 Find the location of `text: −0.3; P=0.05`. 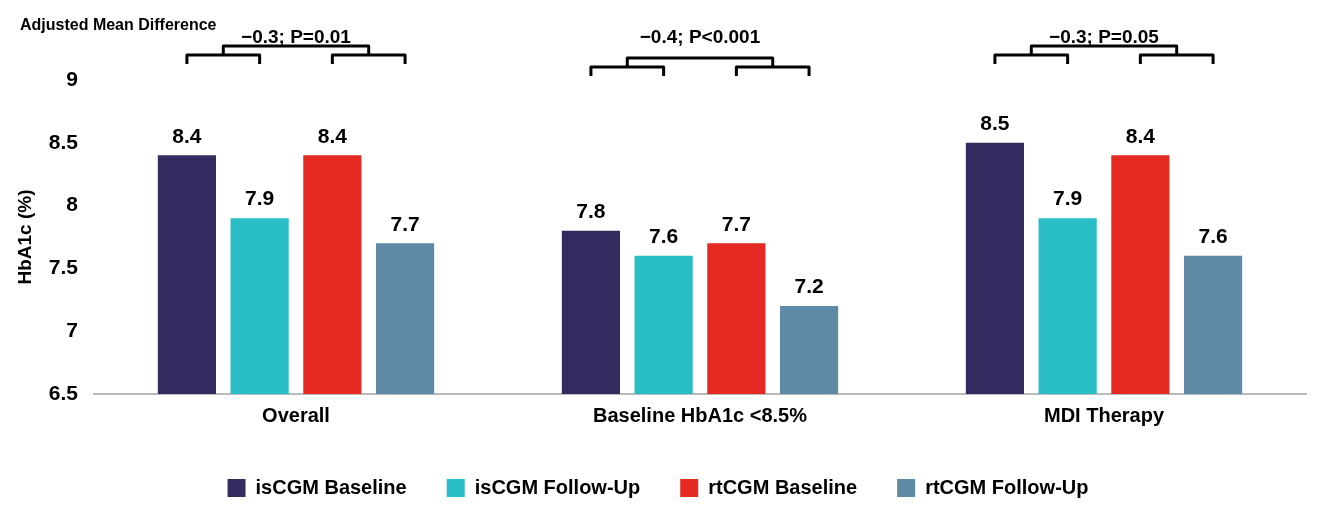

text: −0.3; P=0.05 is located at coordinates (1104, 37).